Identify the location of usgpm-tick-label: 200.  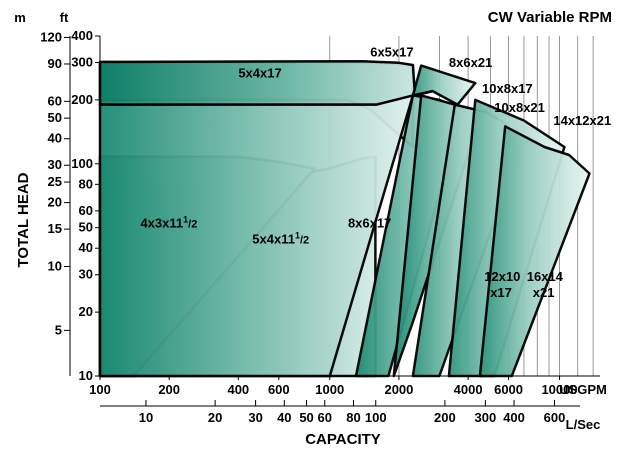
(169, 389).